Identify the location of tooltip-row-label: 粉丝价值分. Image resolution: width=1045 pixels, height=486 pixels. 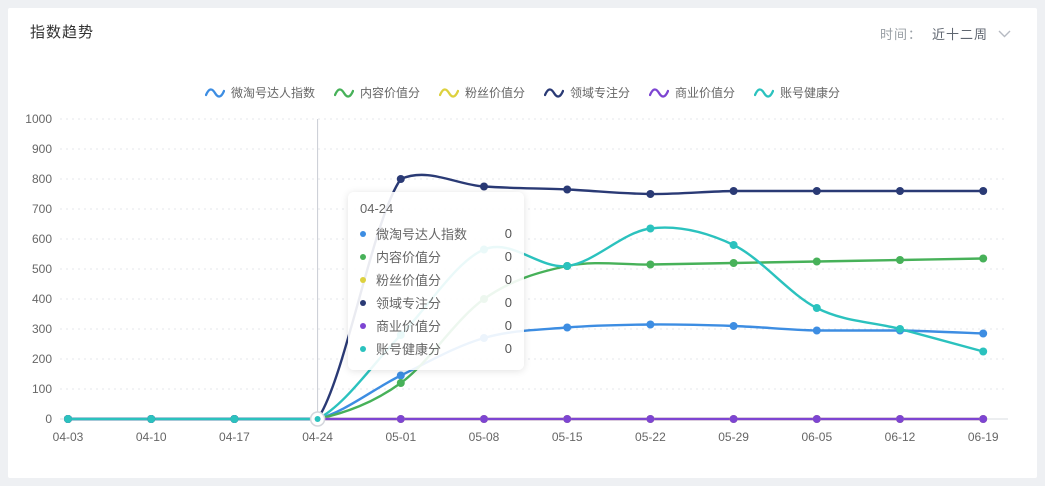
(409, 280).